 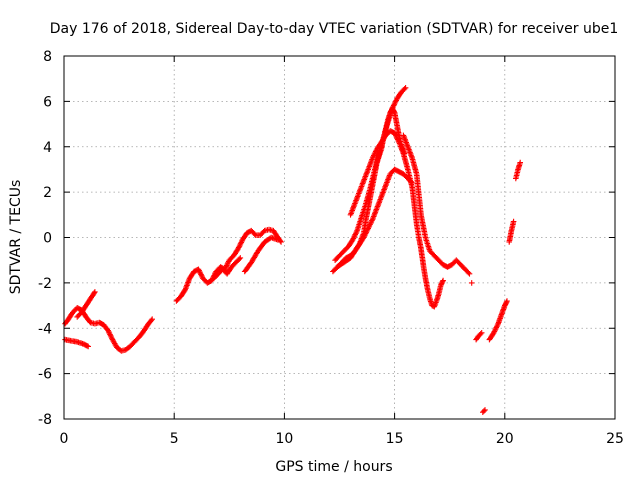 What do you see at coordinates (47, 102) in the screenshot?
I see `y-tick-label: 6` at bounding box center [47, 102].